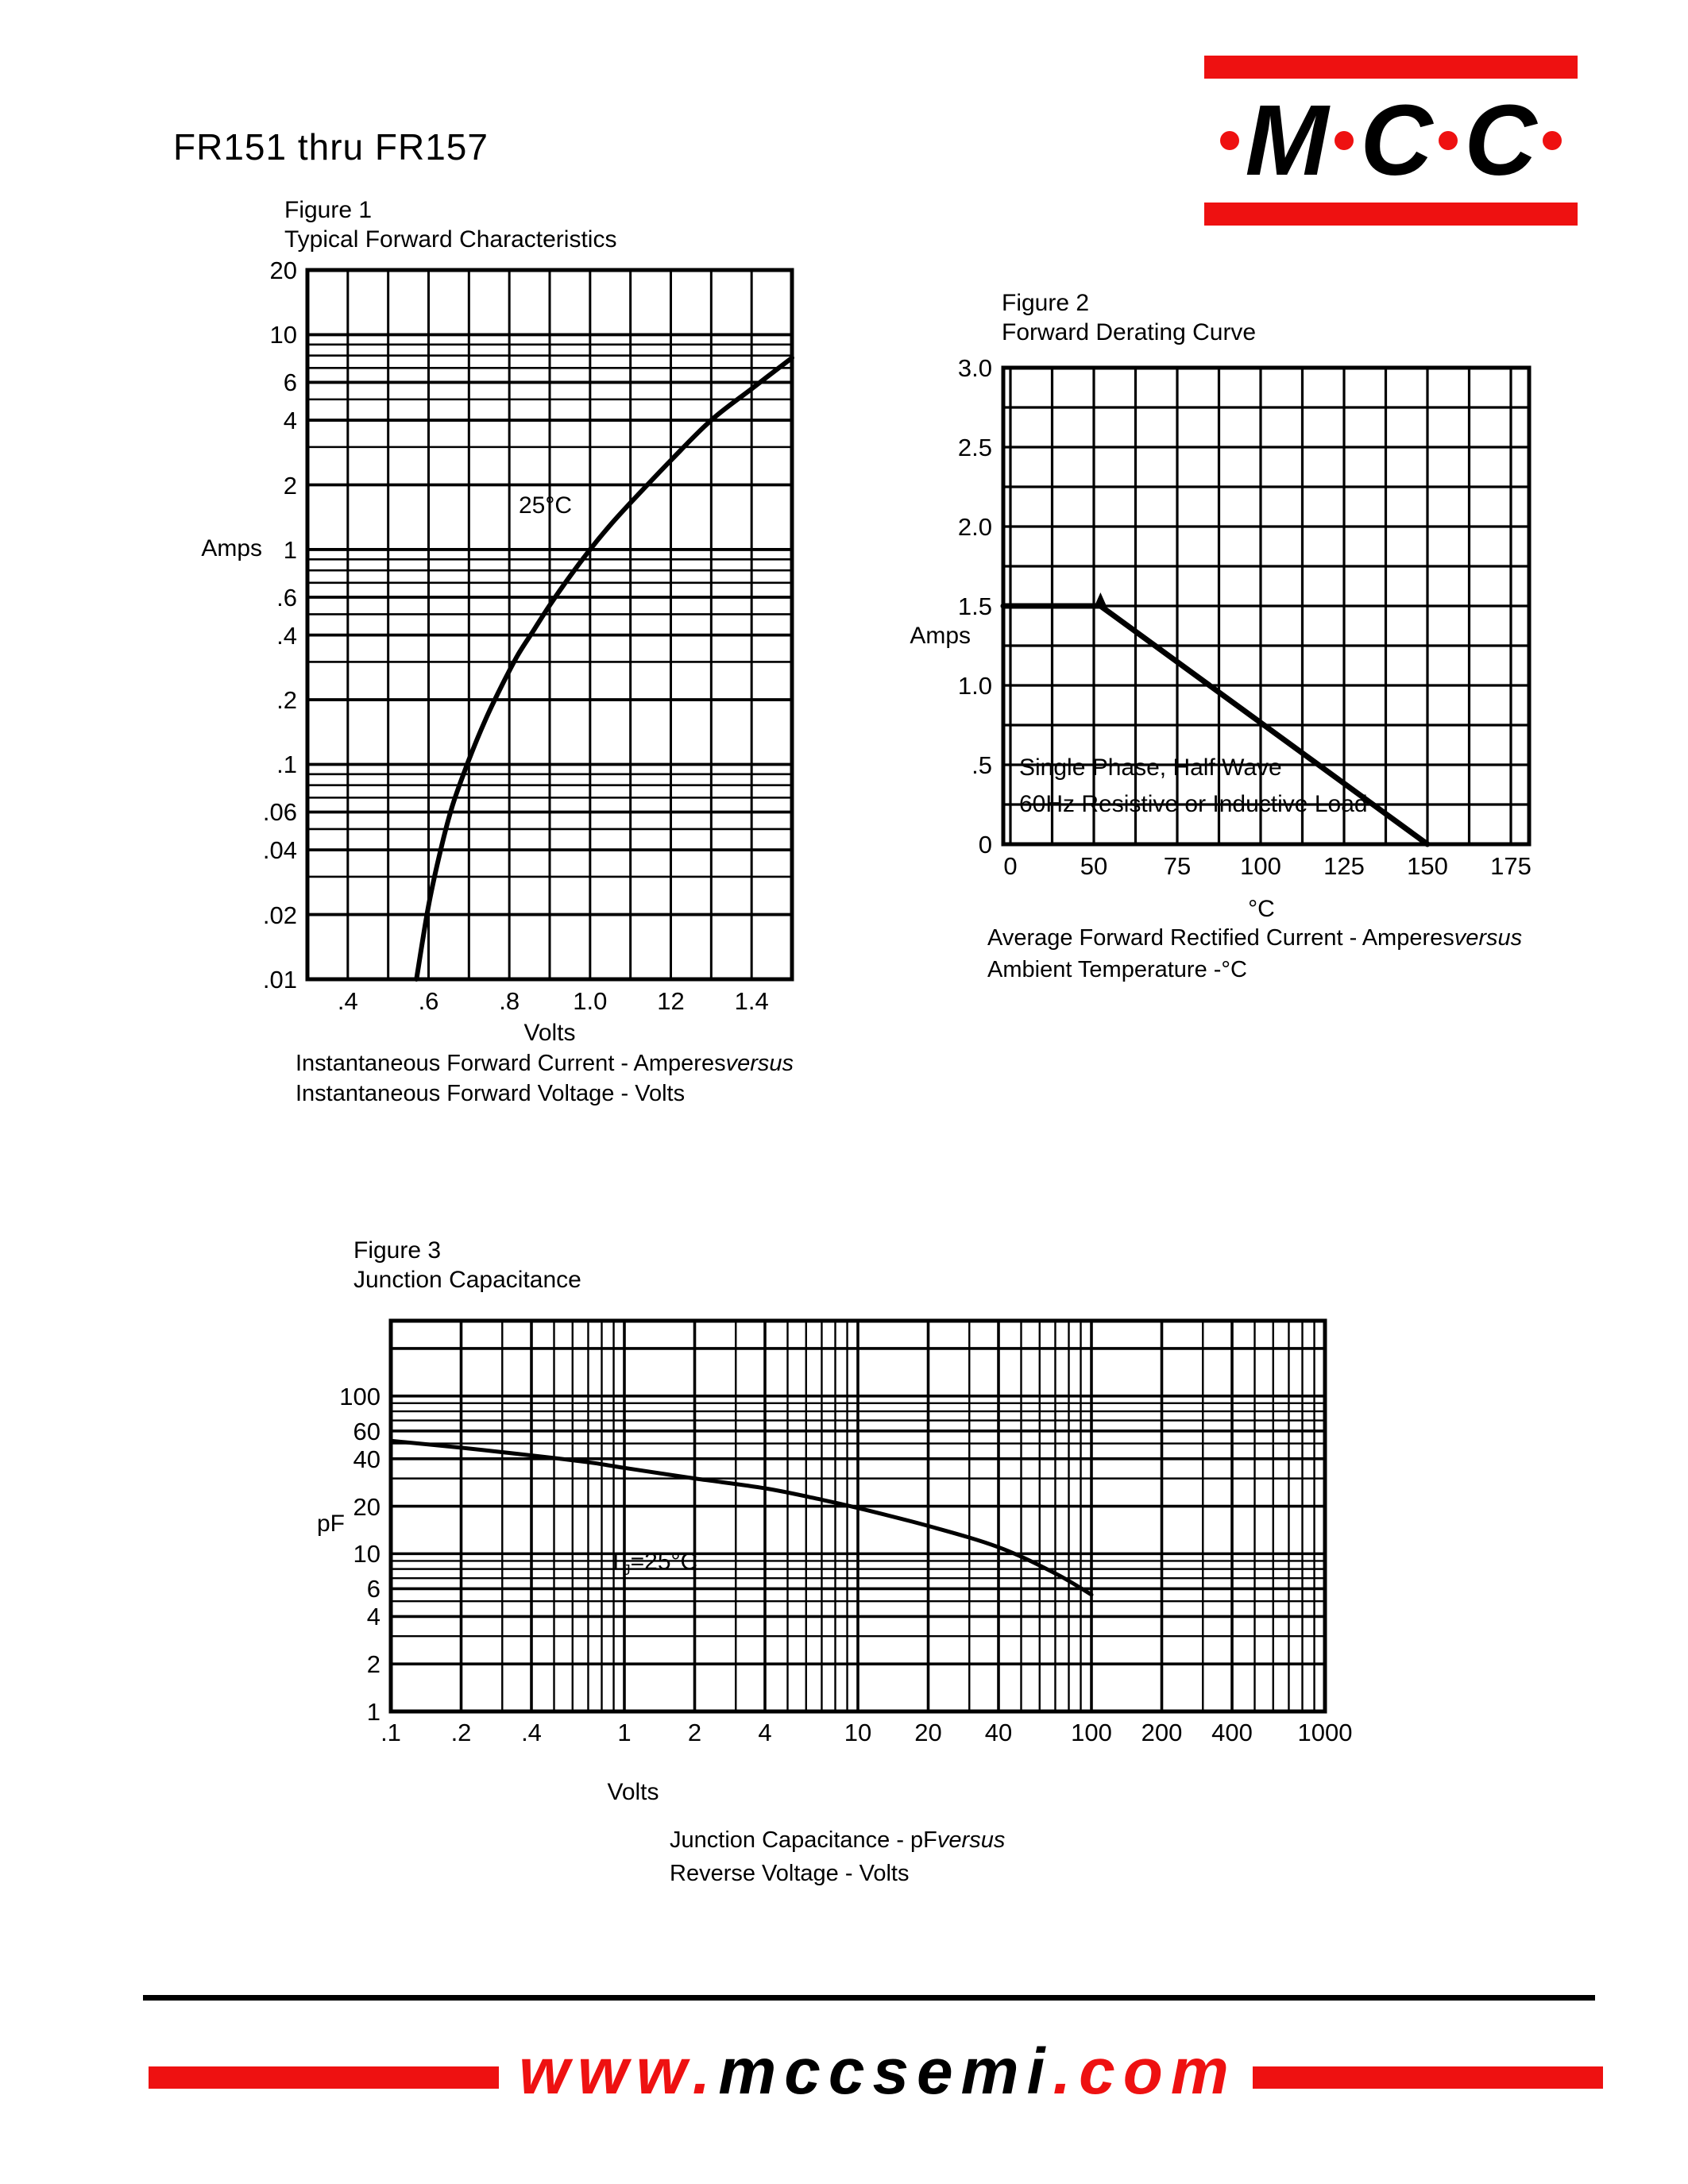 The height and width of the screenshot is (2184, 1688). What do you see at coordinates (803, 1840) in the screenshot?
I see `caption-segment: Junction Capacitance - pF` at bounding box center [803, 1840].